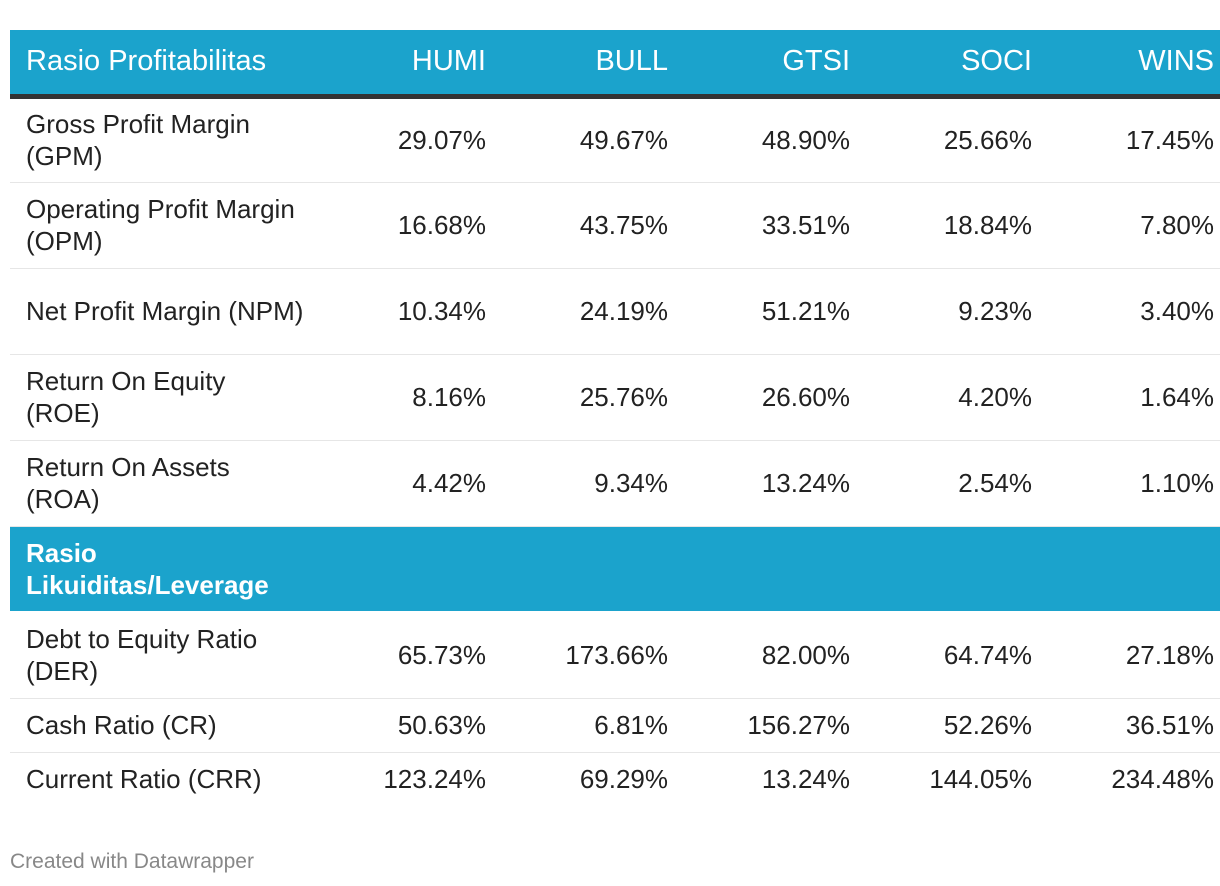 The height and width of the screenshot is (886, 1220). I want to click on row-label: Operating Profit Margin (OPM), so click(165, 225).